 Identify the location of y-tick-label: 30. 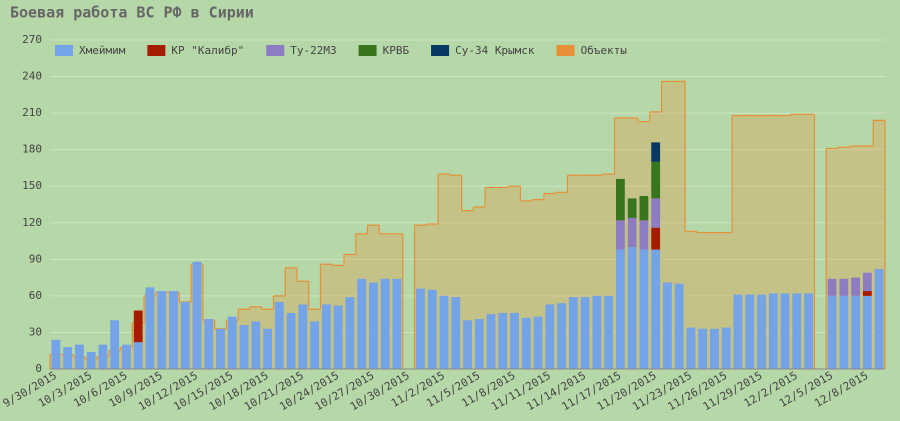
(35, 331).